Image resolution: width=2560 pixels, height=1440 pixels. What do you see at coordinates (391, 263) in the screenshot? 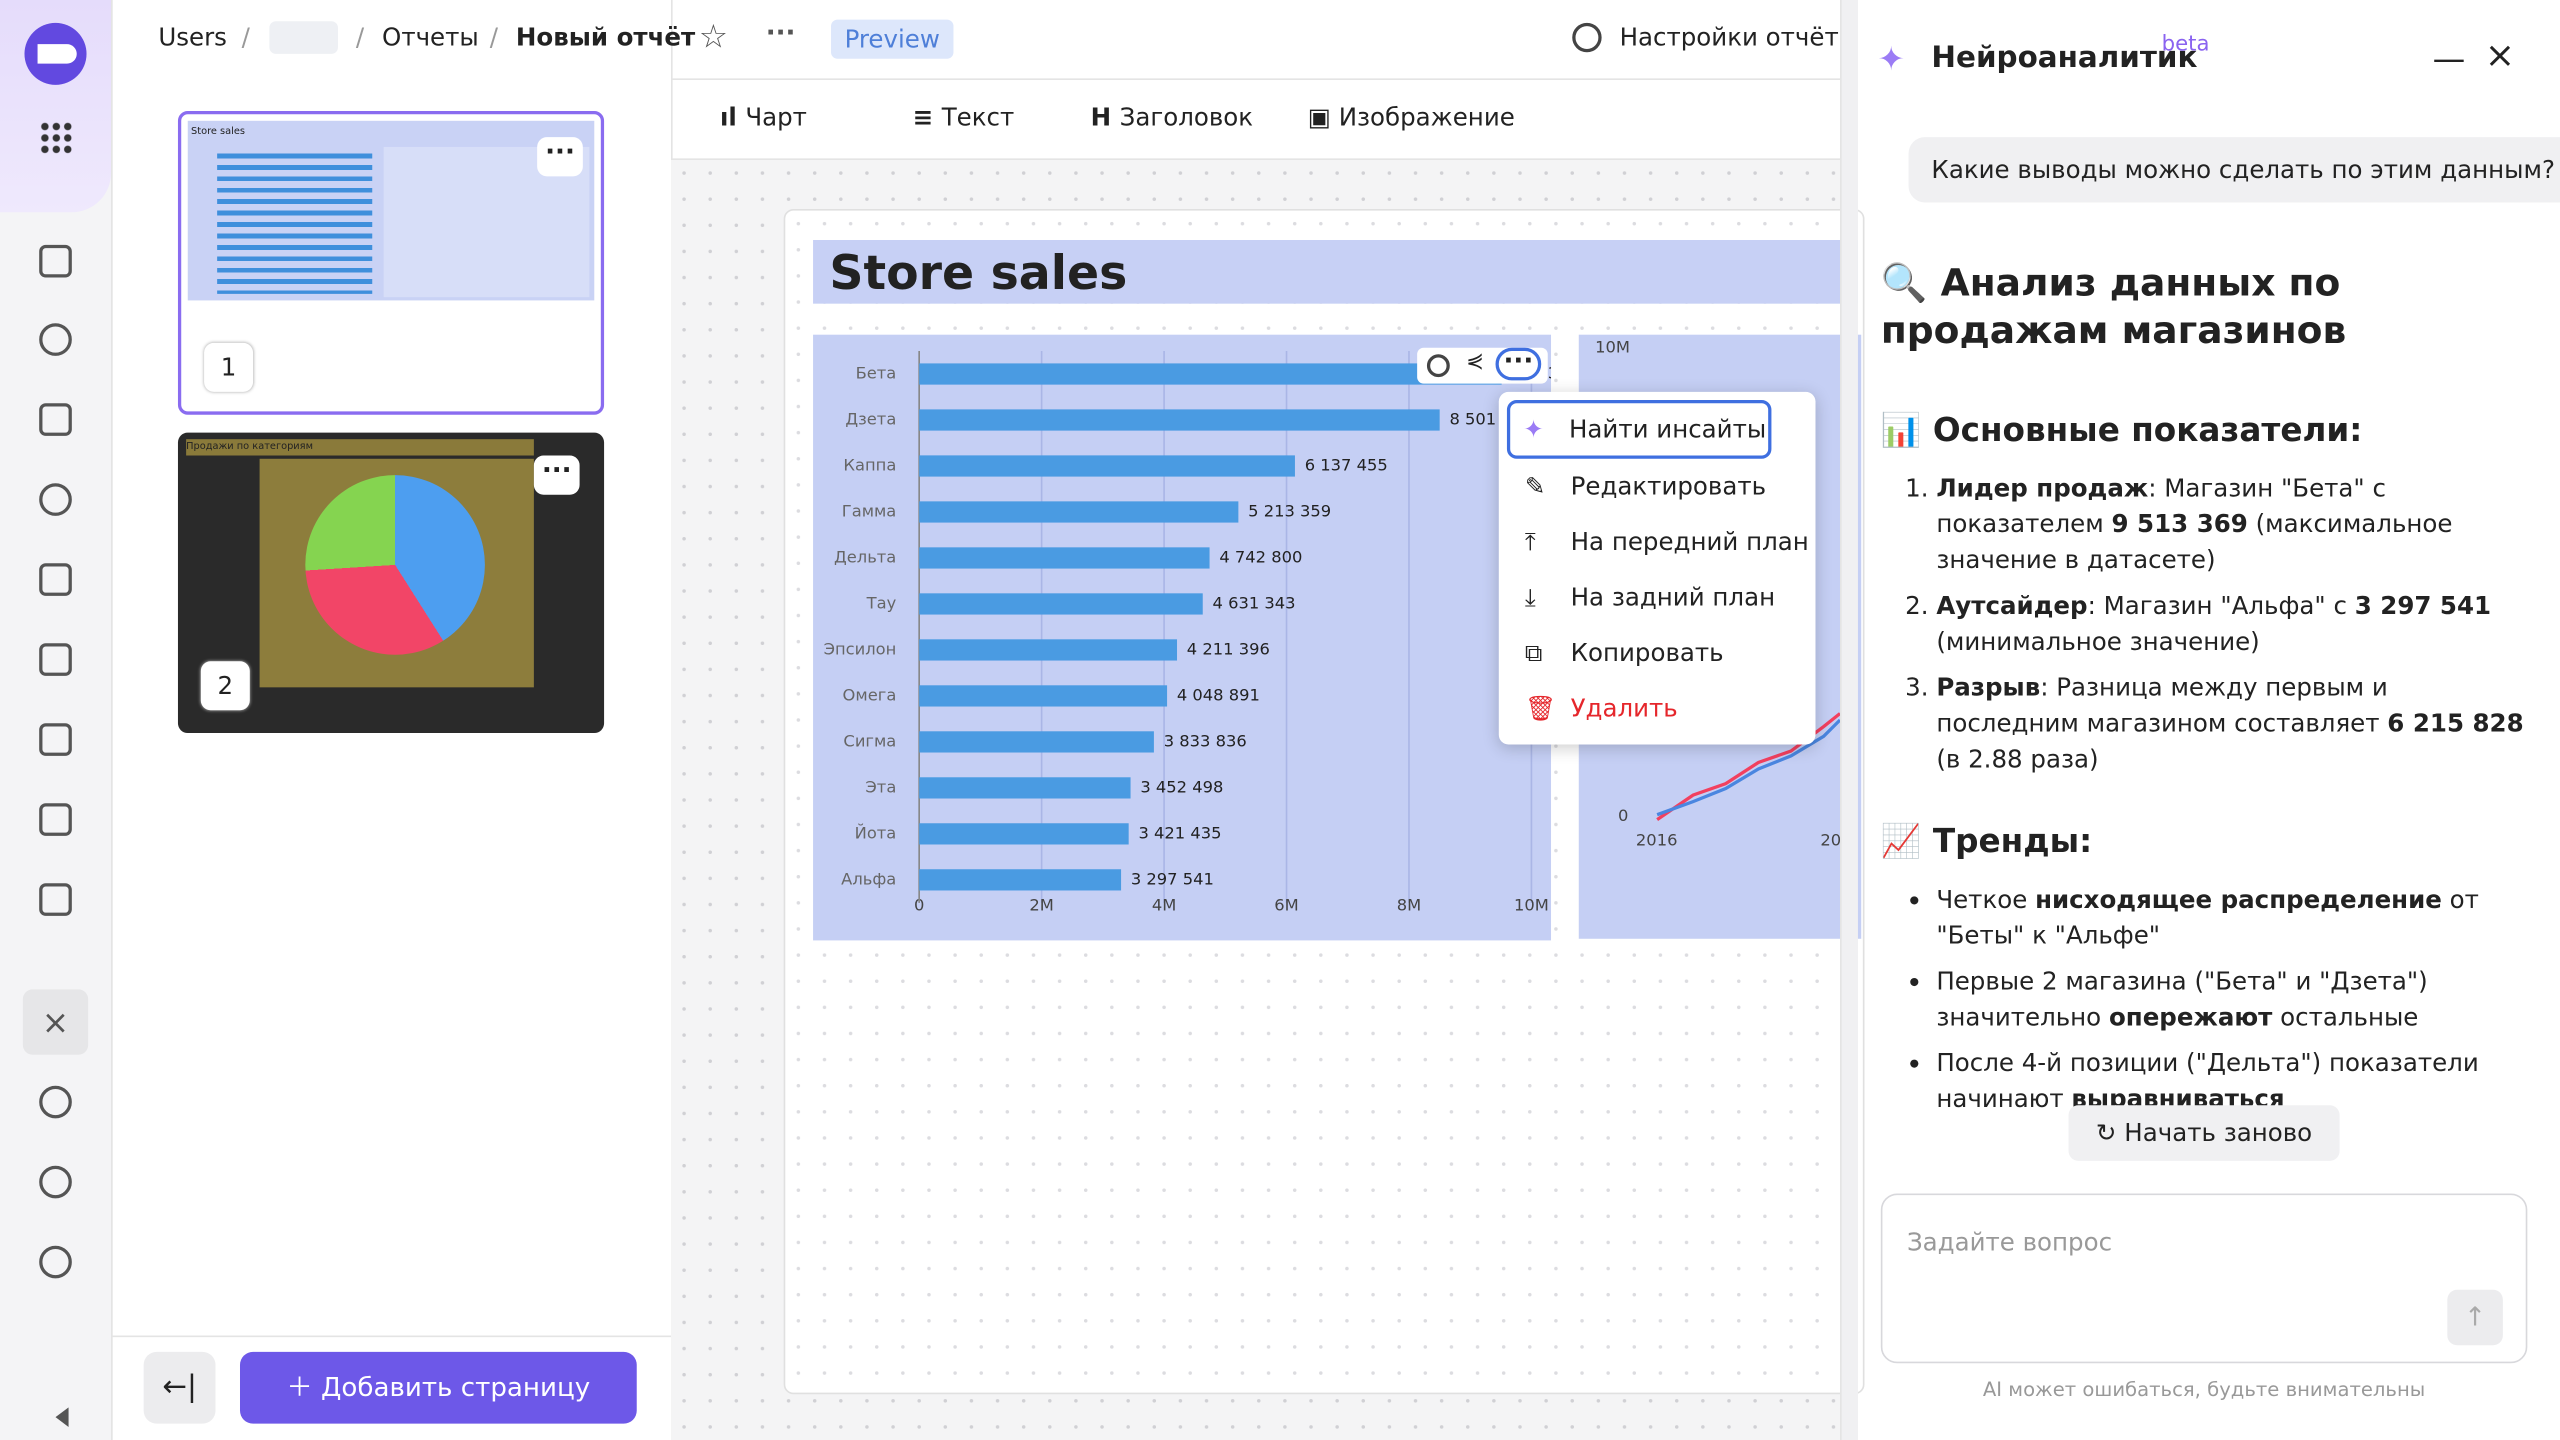
I see `page-thumb: Store sales ··· 1` at bounding box center [391, 263].